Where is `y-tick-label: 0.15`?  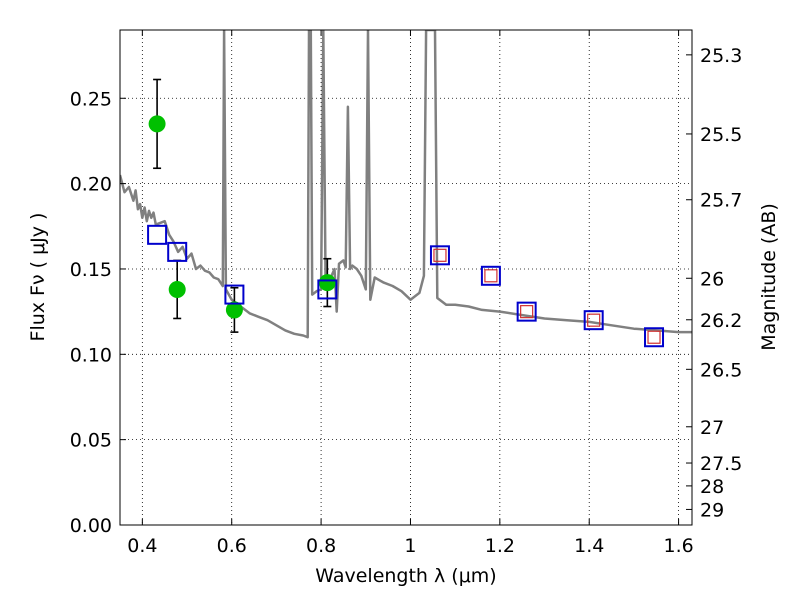 y-tick-label: 0.15 is located at coordinates (91, 270).